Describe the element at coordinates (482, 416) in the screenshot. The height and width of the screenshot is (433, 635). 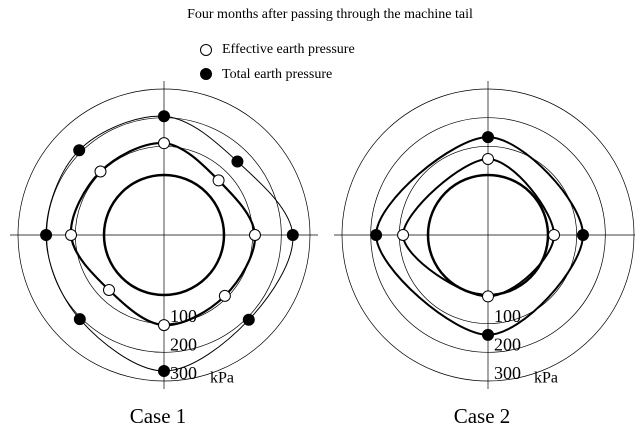
I see `chart-title: Case 2` at that location.